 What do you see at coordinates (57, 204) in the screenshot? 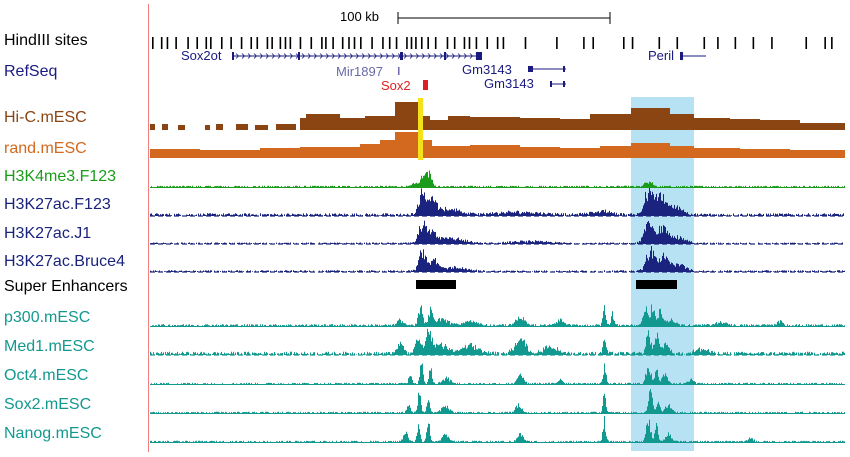
I see `track-label-h3k27ac-f123: H3K27ac.F123` at bounding box center [57, 204].